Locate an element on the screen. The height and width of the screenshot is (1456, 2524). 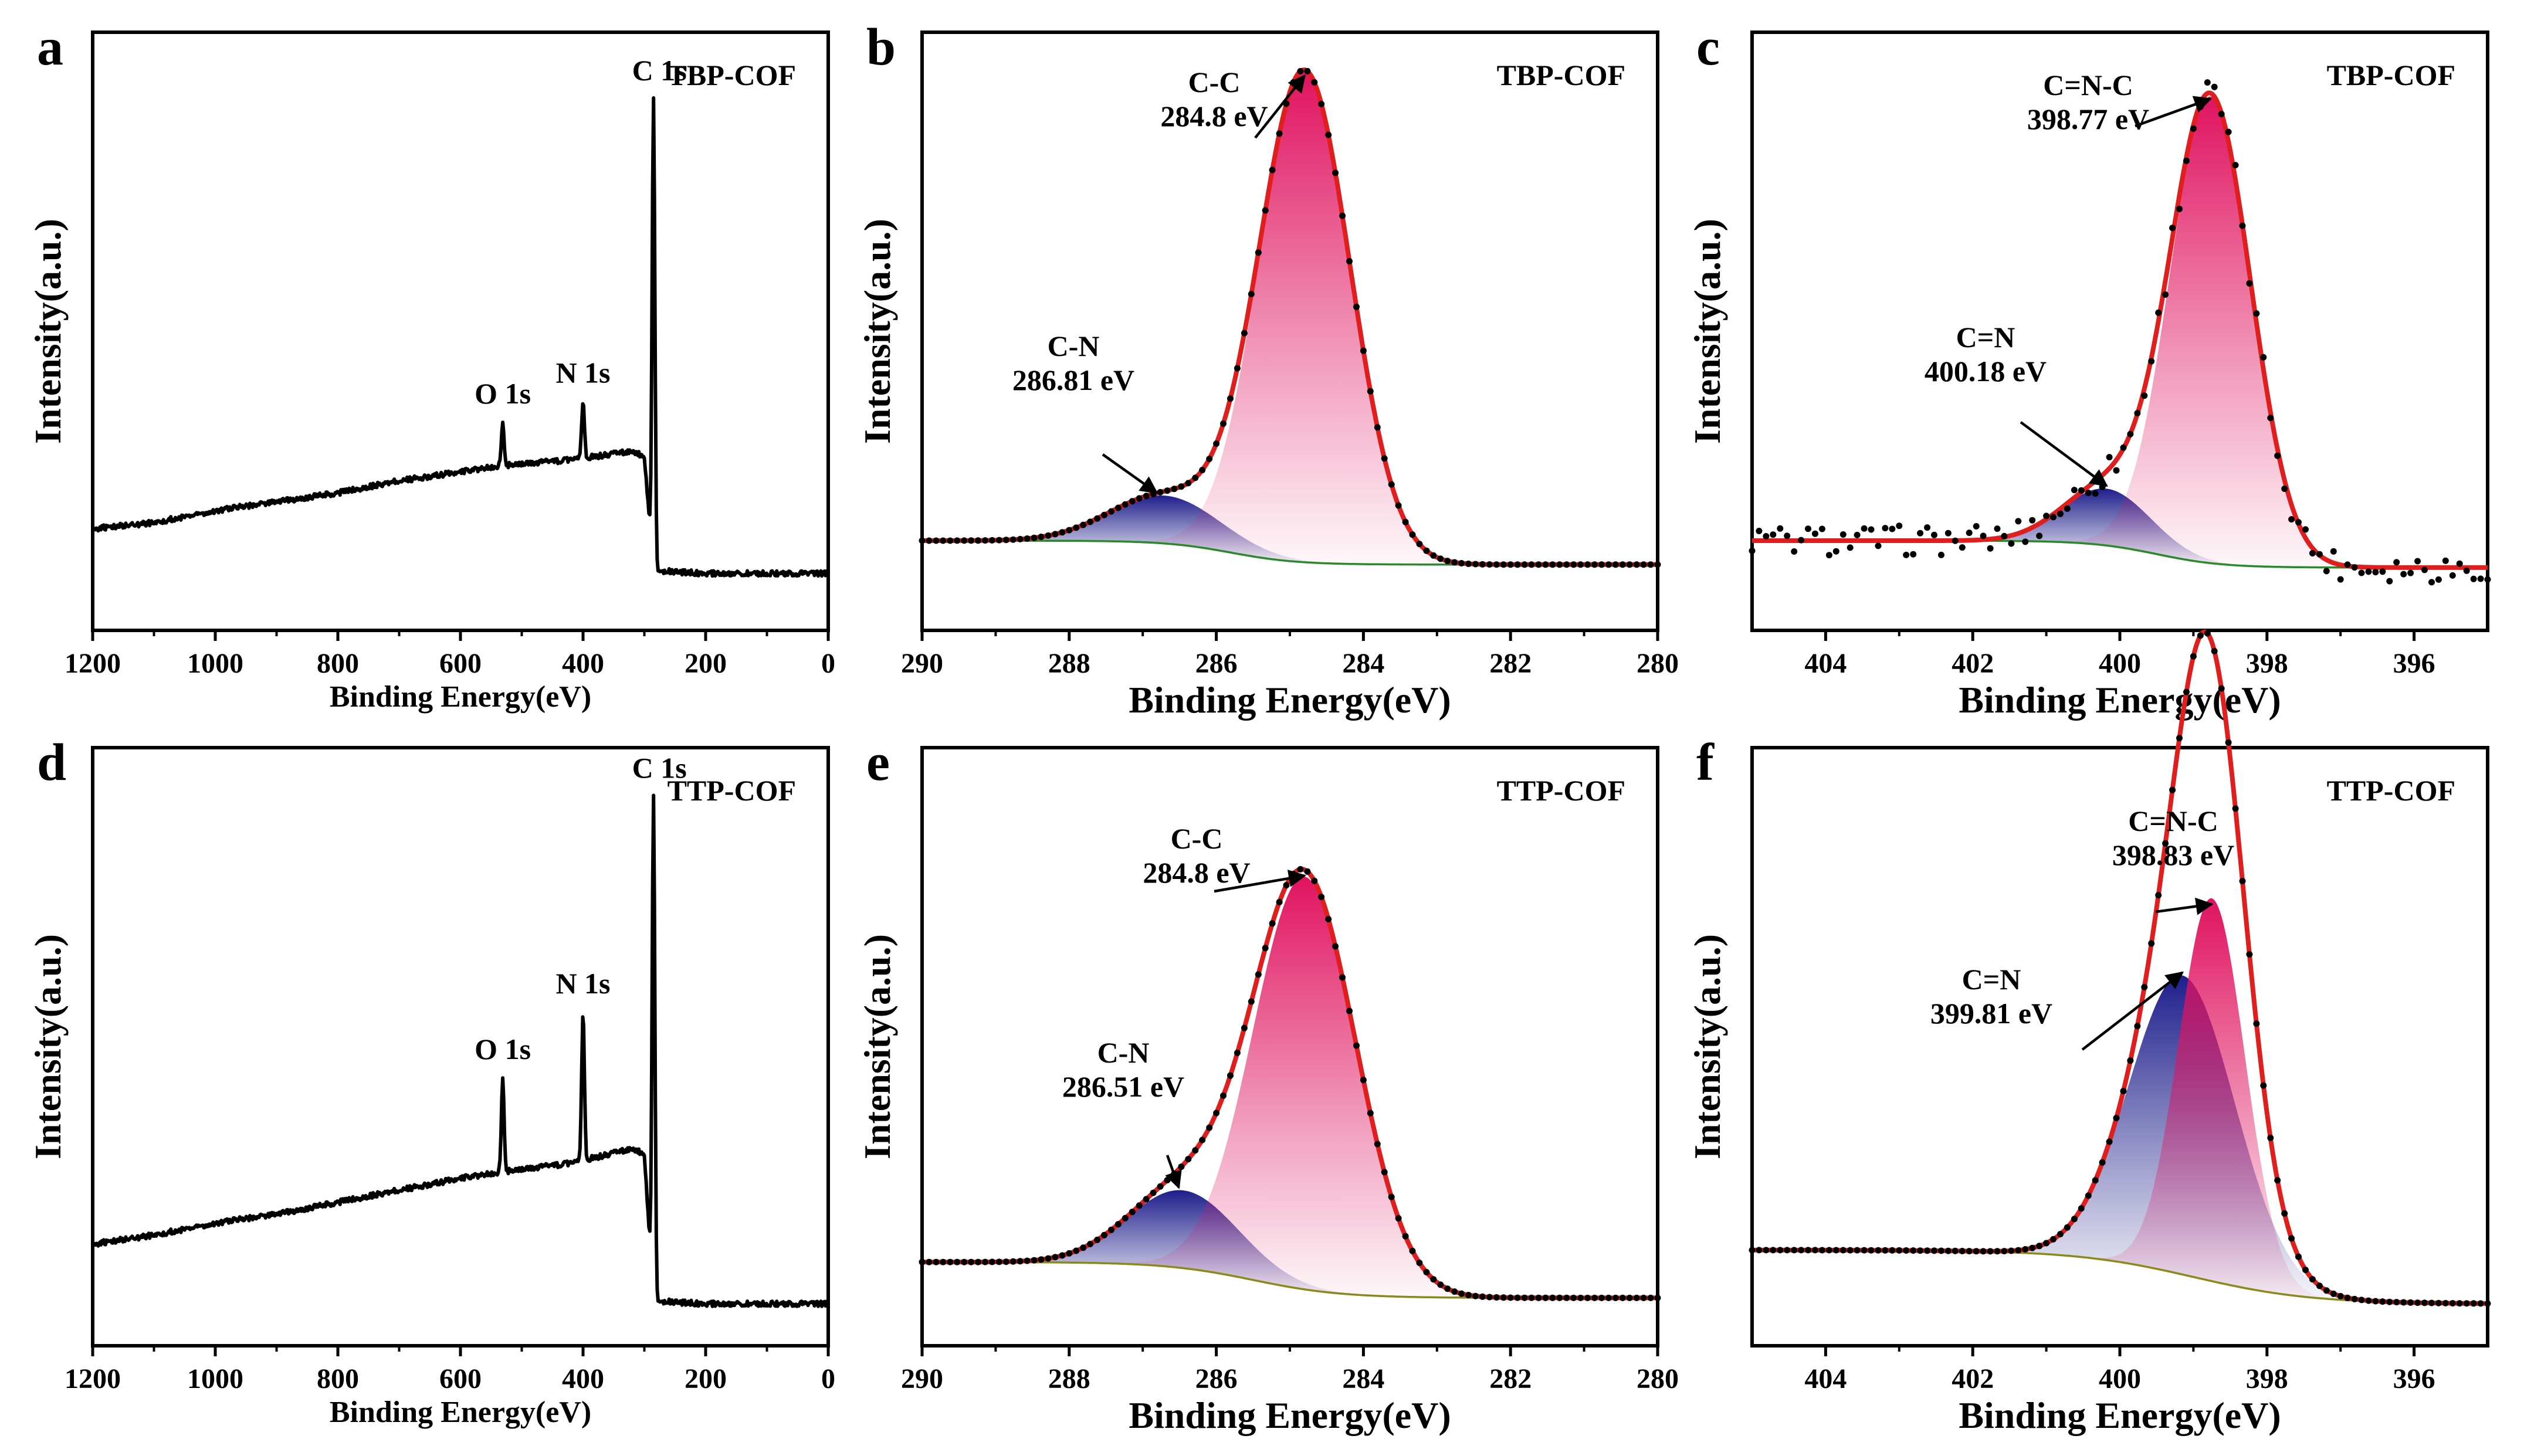
peak-label: C 1s is located at coordinates (659, 70).